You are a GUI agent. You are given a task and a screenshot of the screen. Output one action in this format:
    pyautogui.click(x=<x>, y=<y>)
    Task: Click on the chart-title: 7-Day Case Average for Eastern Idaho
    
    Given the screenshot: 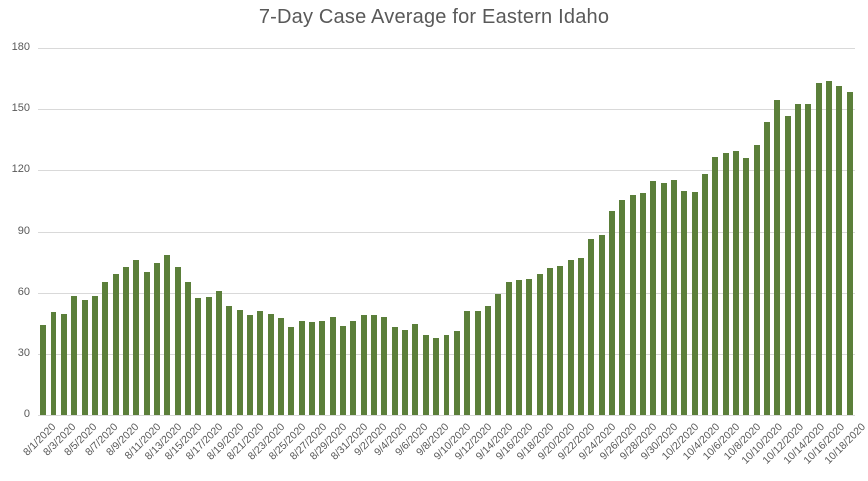 What is the action you would take?
    pyautogui.click(x=434, y=17)
    